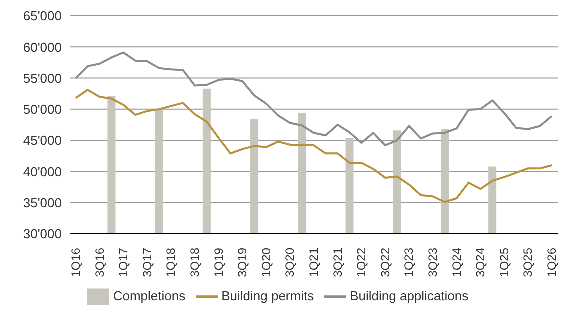  I want to click on y-tick-label: 50'000, so click(42, 110).